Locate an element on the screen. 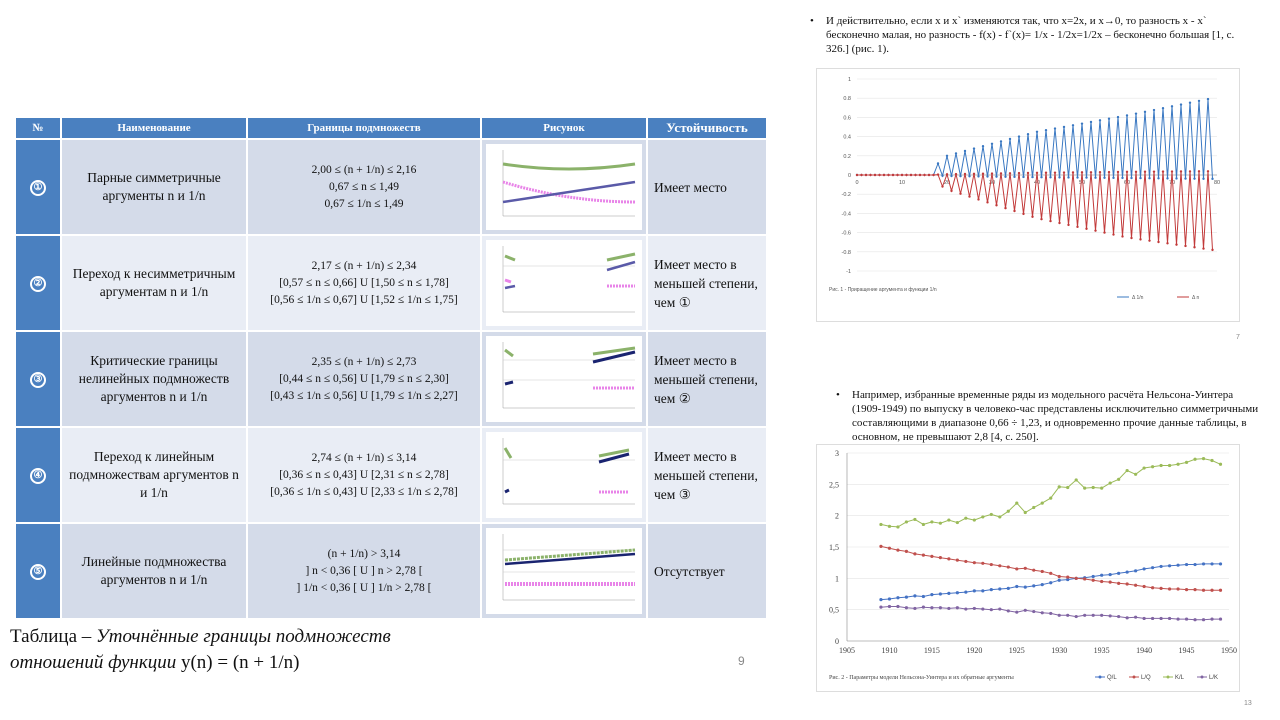  row-number: ③ is located at coordinates (38, 379).